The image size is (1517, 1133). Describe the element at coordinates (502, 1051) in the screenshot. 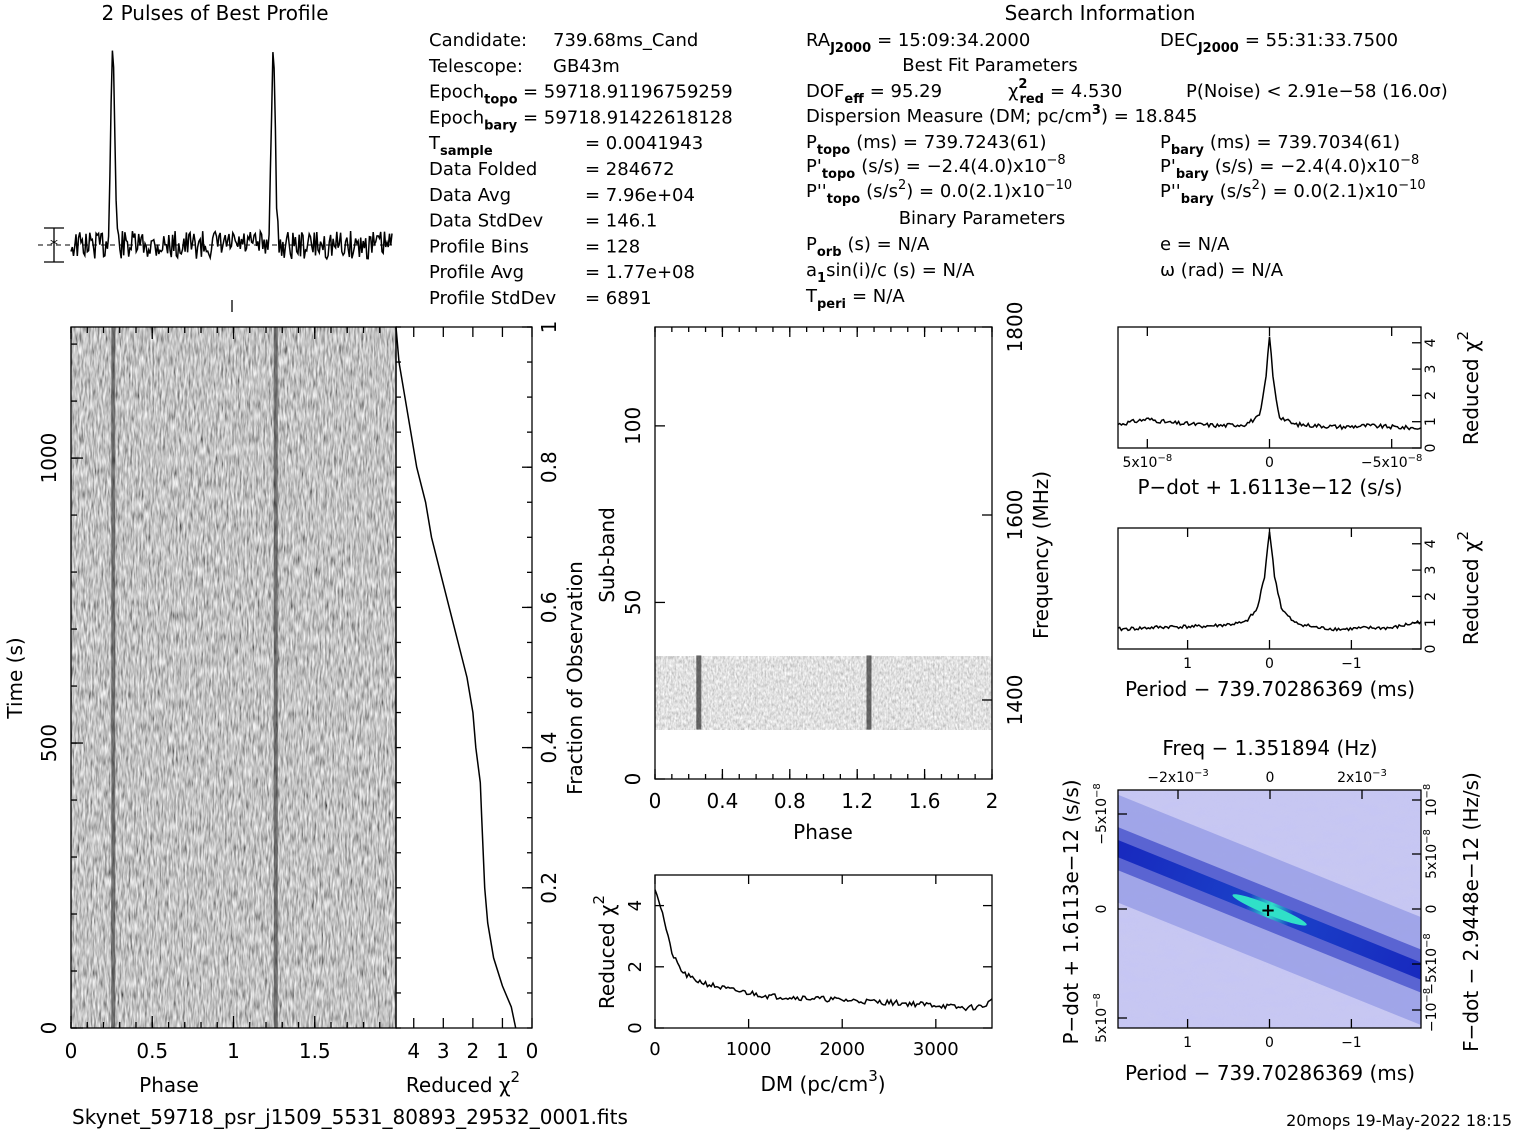

I see `tc-xtick: 1` at that location.